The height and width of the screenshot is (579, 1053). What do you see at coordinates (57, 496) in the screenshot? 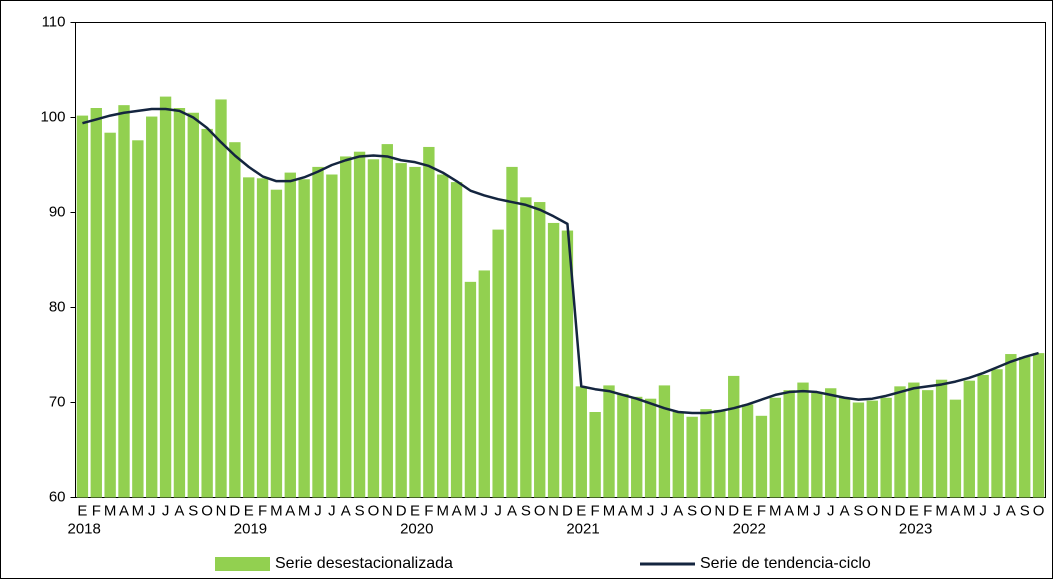
I see `y-tick-label: 60` at bounding box center [57, 496].